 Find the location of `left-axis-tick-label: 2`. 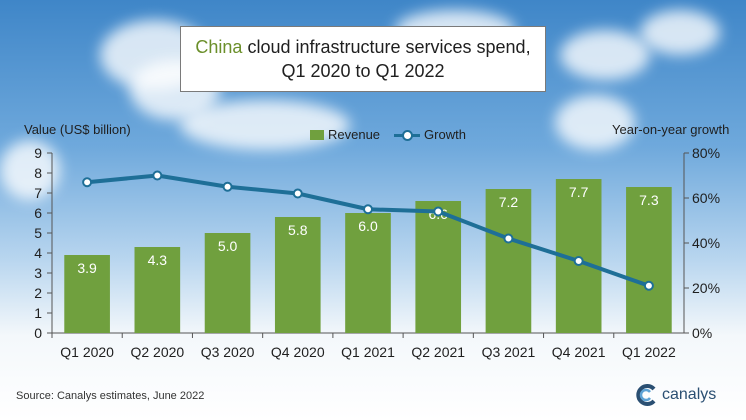

left-axis-tick-label: 2 is located at coordinates (38, 293).